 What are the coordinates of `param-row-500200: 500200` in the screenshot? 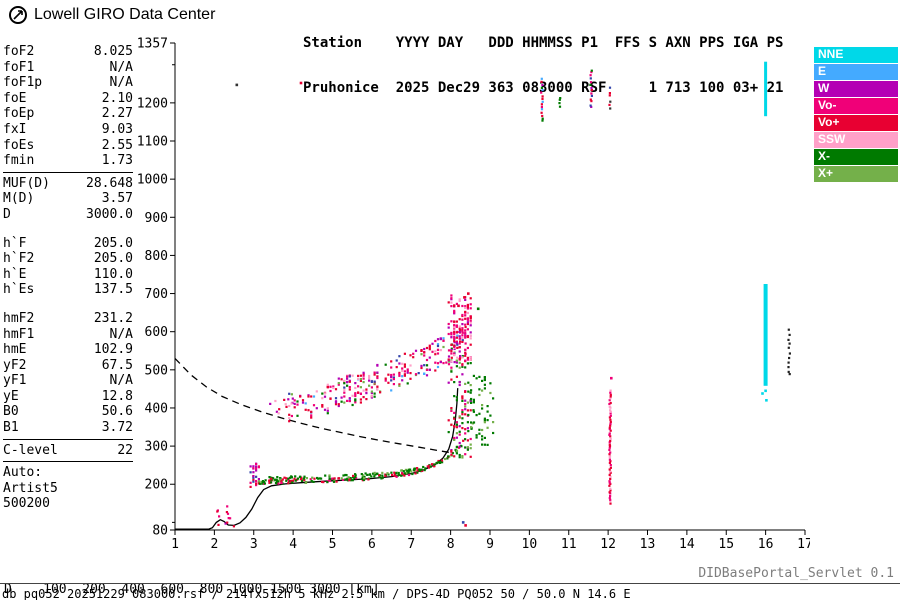 It's located at (68, 504).